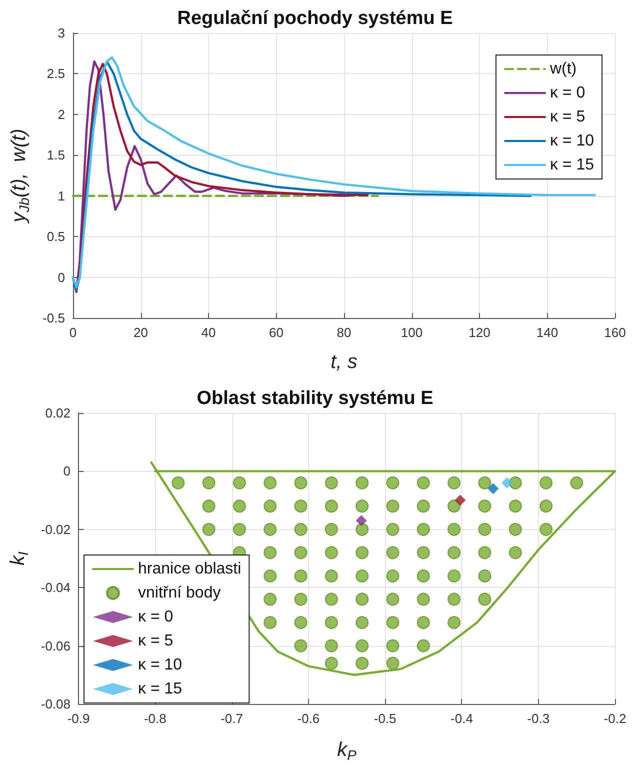 The height and width of the screenshot is (767, 637). Describe the element at coordinates (78, 718) in the screenshot. I see `x-tick-label: -0.9` at that location.